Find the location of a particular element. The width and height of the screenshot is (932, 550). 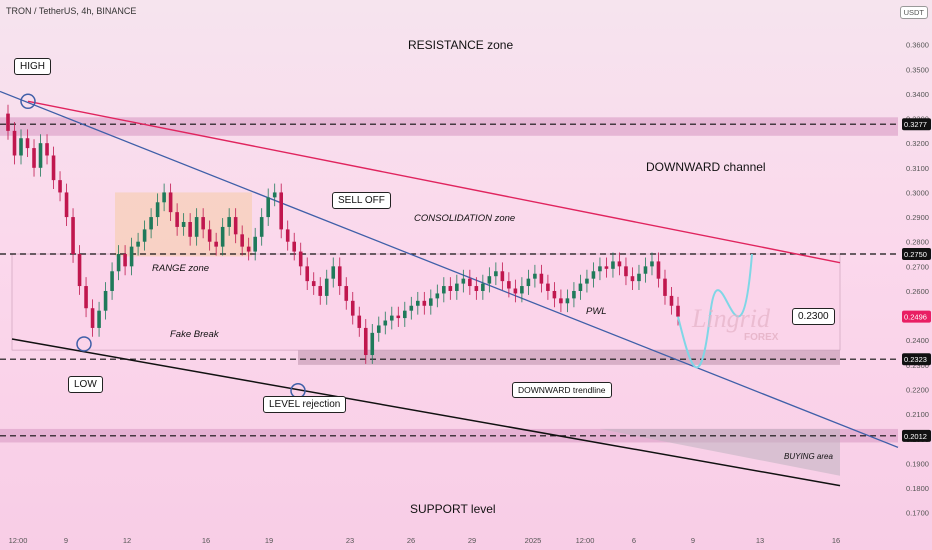

y-tick: 0.3600 is located at coordinates (917, 45).